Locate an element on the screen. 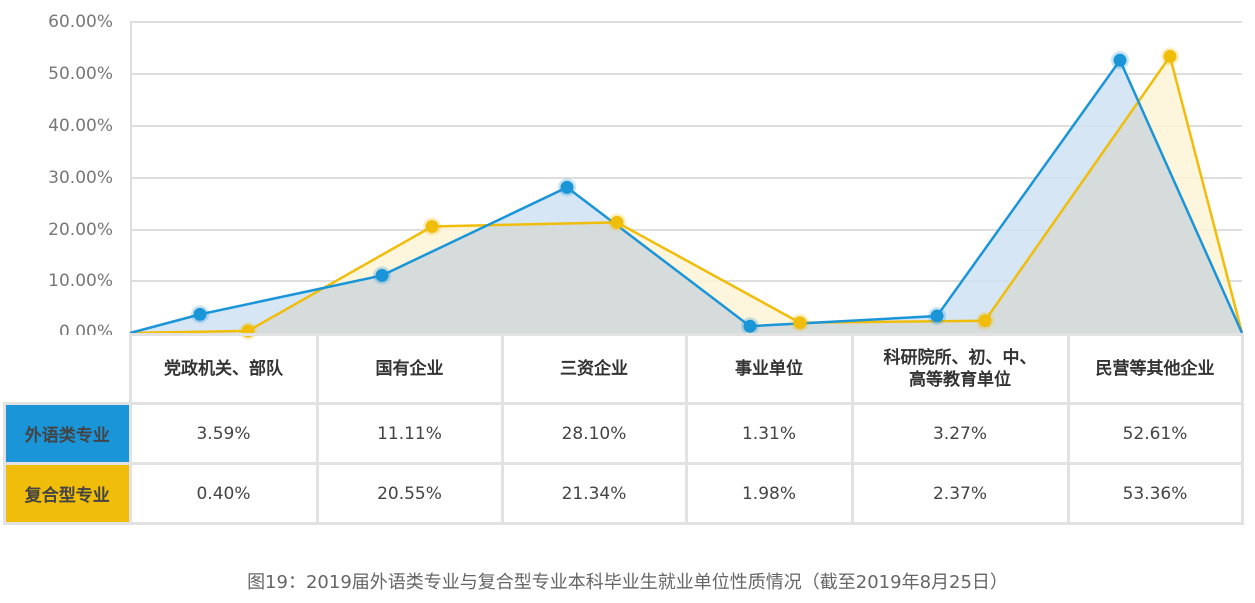  table-cell: 3.59% is located at coordinates (223, 433).